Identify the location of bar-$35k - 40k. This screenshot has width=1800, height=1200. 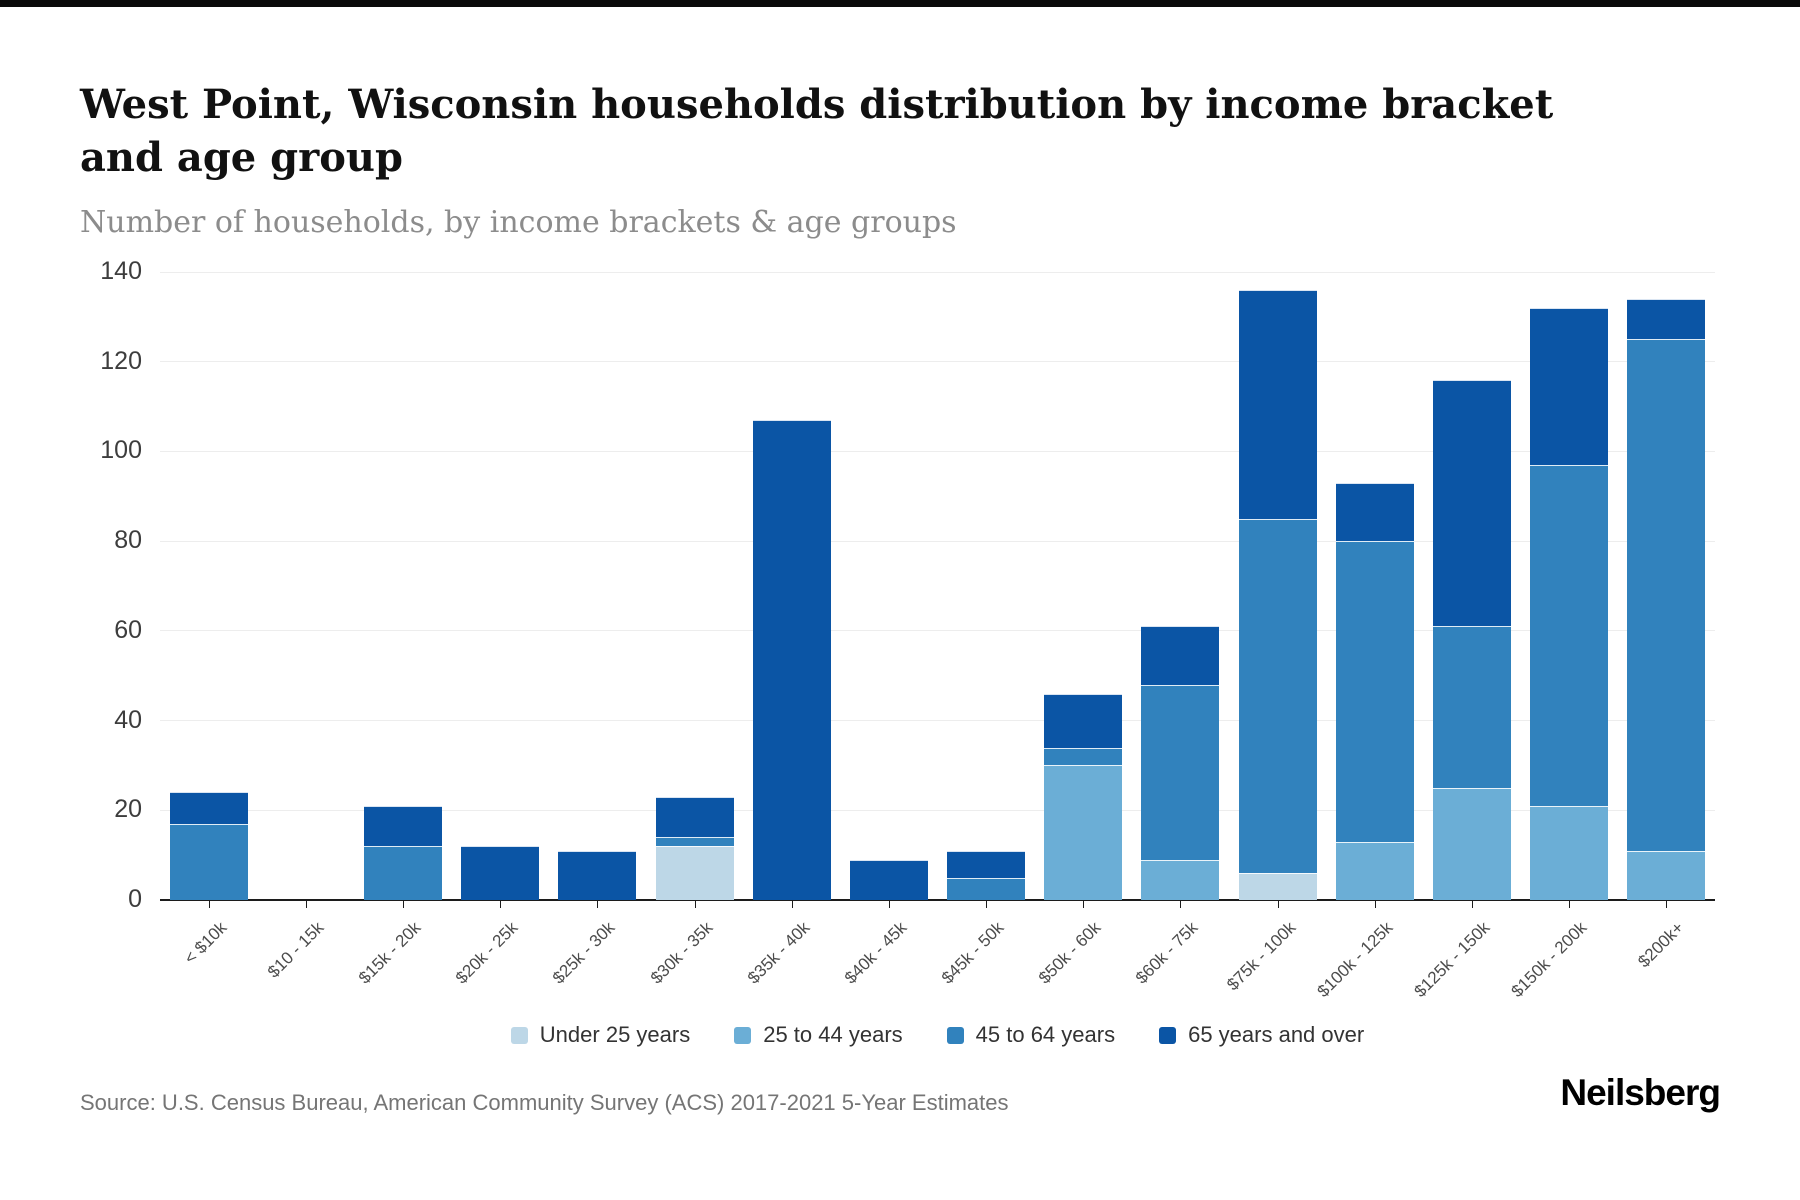
(792, 660).